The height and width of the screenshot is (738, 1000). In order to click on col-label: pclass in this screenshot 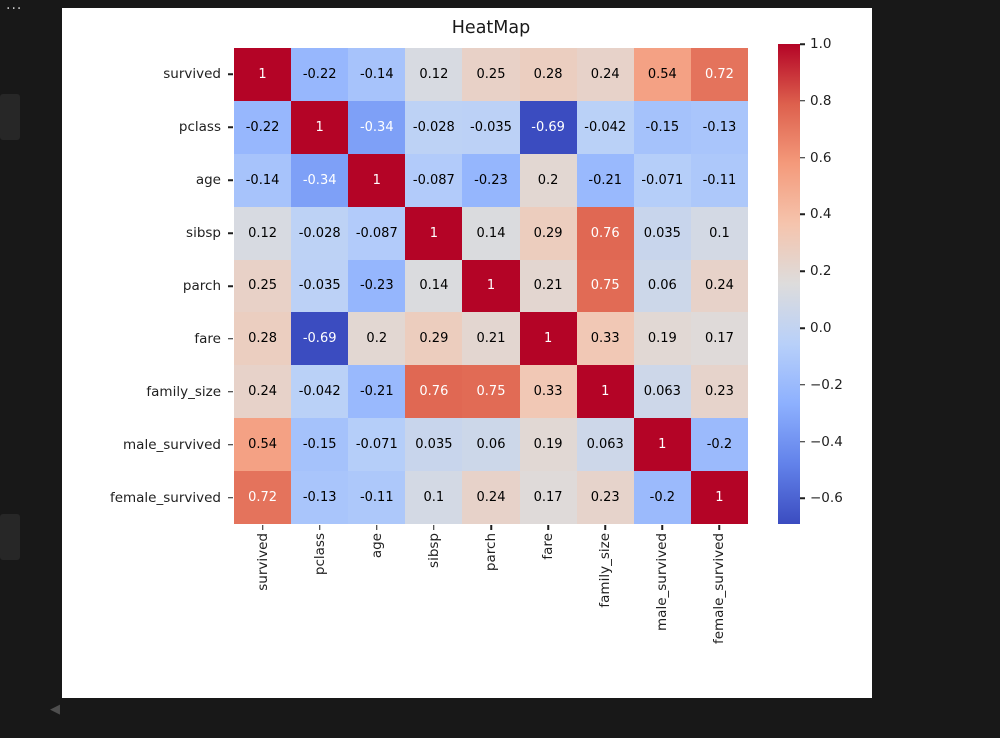, I will do `click(319, 554)`.